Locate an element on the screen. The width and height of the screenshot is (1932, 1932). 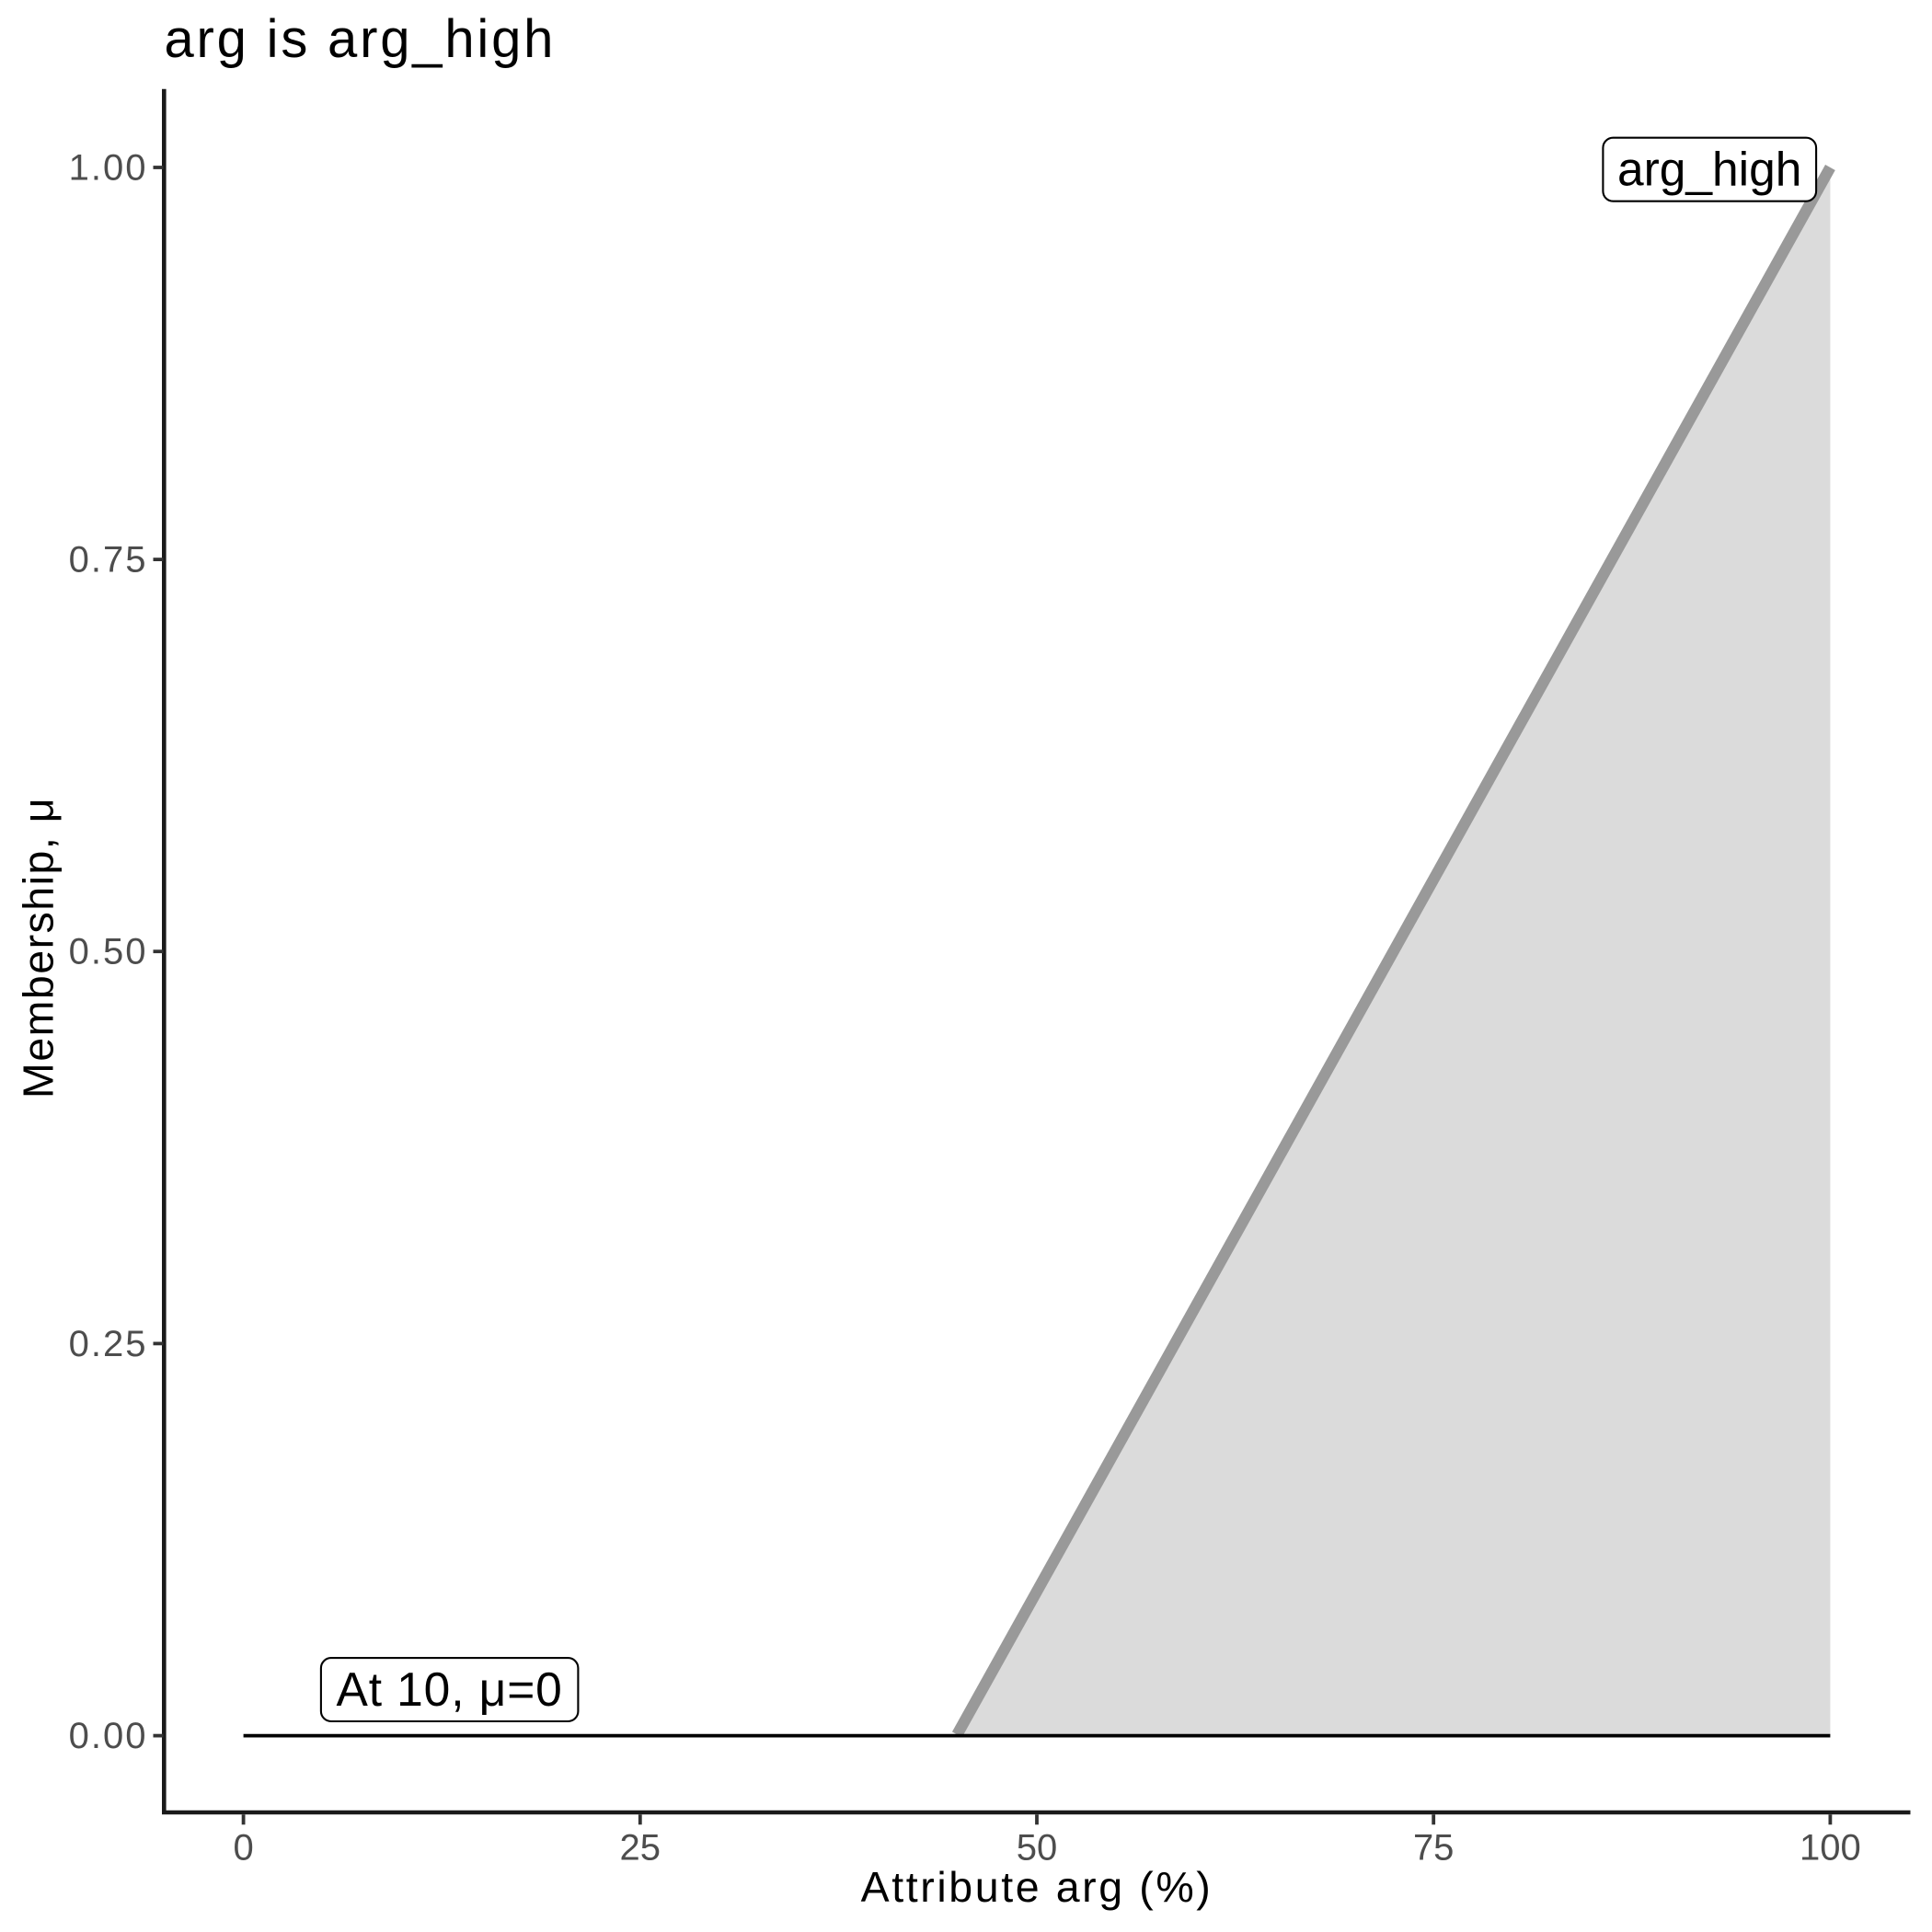
svg-text: Membership, μ is located at coordinates (39, 947).